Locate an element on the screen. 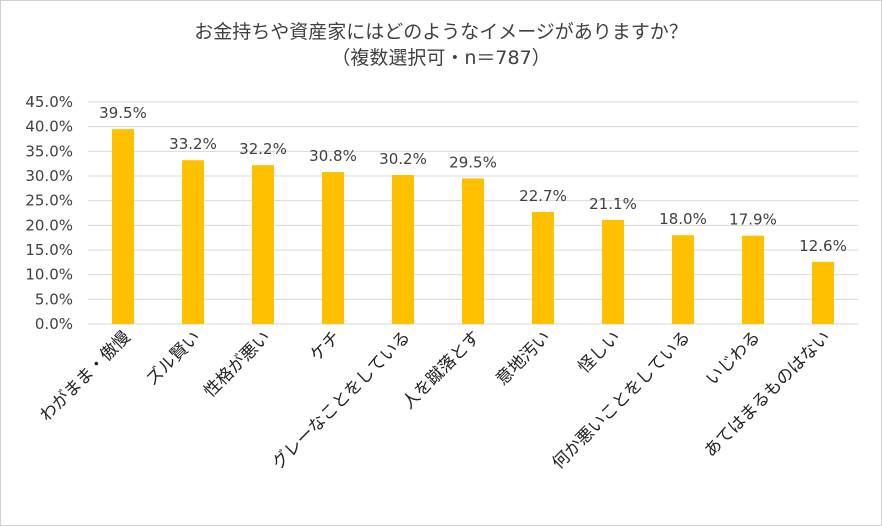 This screenshot has width=882, height=526. category-label: あてはまるものはない is located at coordinates (768, 394).